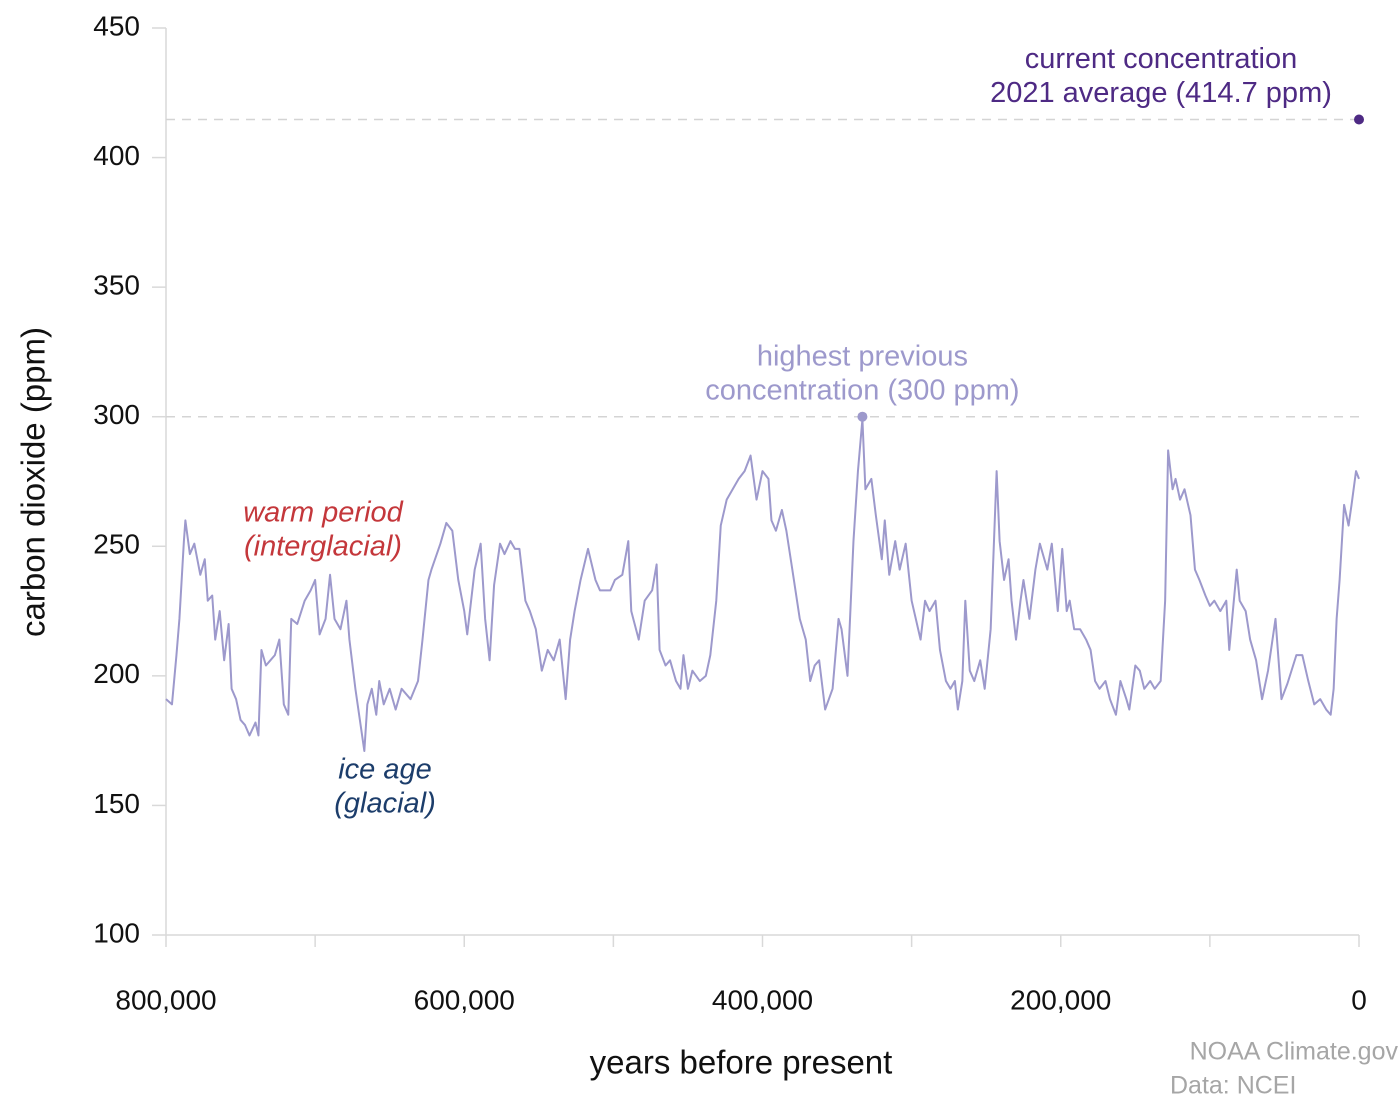  What do you see at coordinates (862, 390) in the screenshot?
I see `annotation-text: concentration (300 ppm)` at bounding box center [862, 390].